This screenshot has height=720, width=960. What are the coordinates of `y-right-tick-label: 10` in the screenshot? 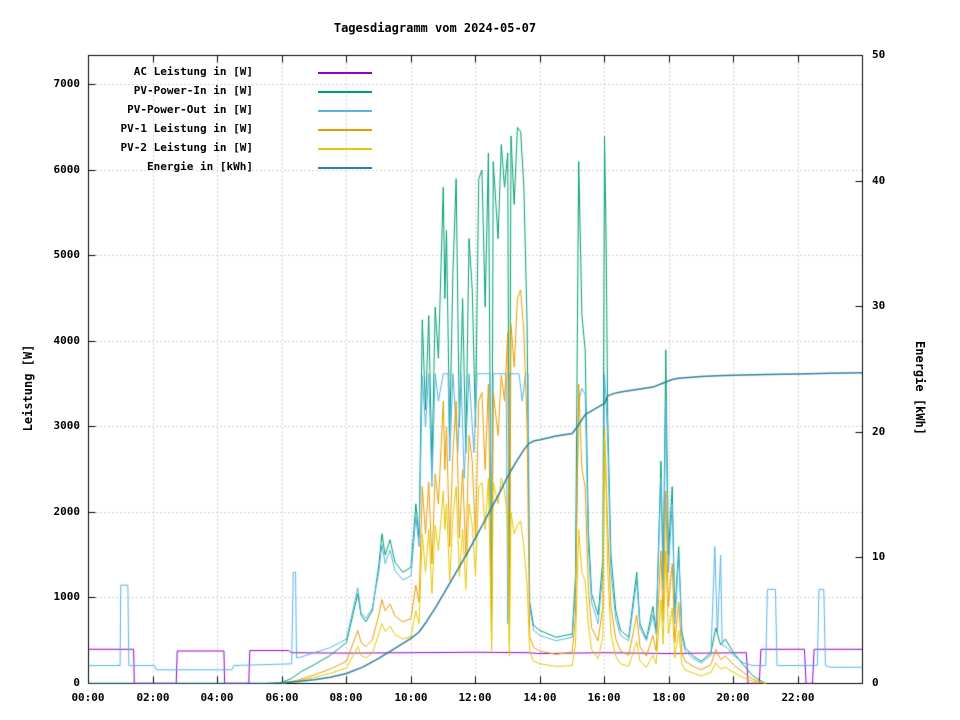 It's located at (879, 556).